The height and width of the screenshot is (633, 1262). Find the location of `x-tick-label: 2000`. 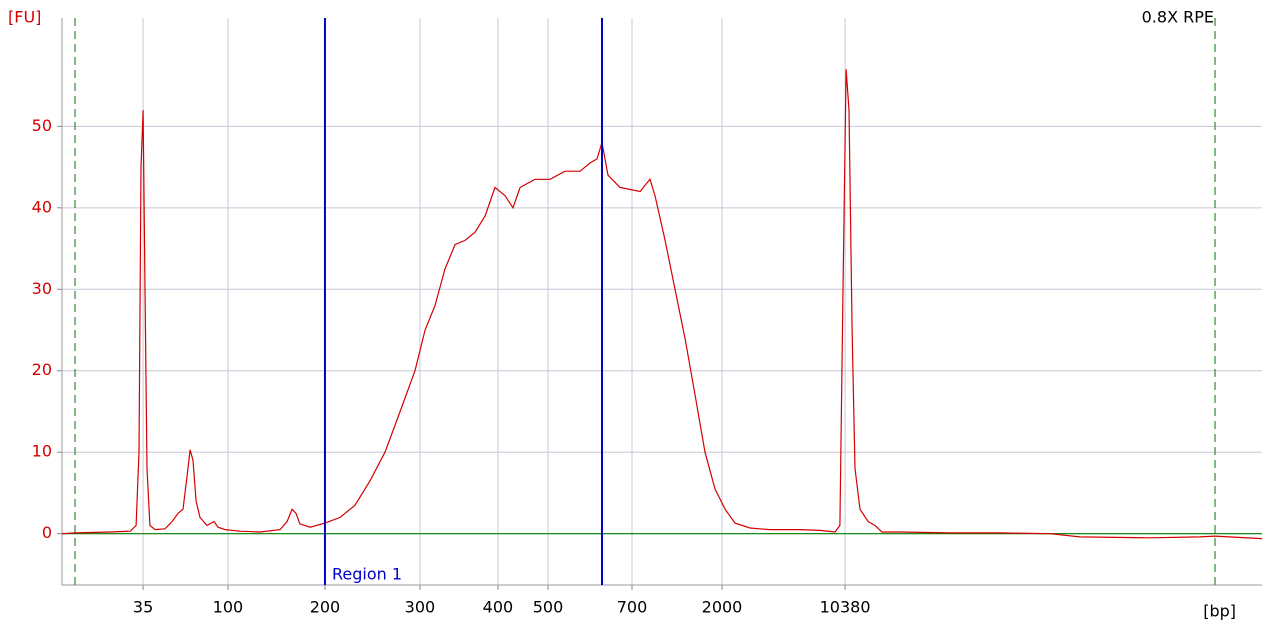

x-tick-label: 2000 is located at coordinates (722, 607).